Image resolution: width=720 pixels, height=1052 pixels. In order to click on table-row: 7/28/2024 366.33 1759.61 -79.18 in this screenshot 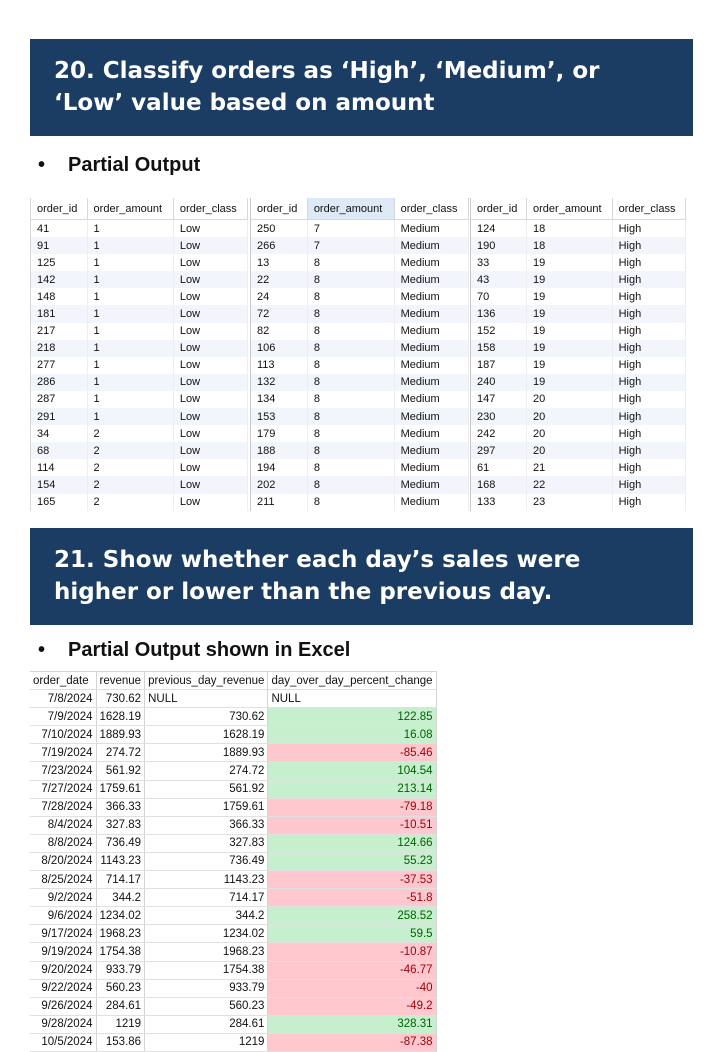, I will do `click(233, 807)`.